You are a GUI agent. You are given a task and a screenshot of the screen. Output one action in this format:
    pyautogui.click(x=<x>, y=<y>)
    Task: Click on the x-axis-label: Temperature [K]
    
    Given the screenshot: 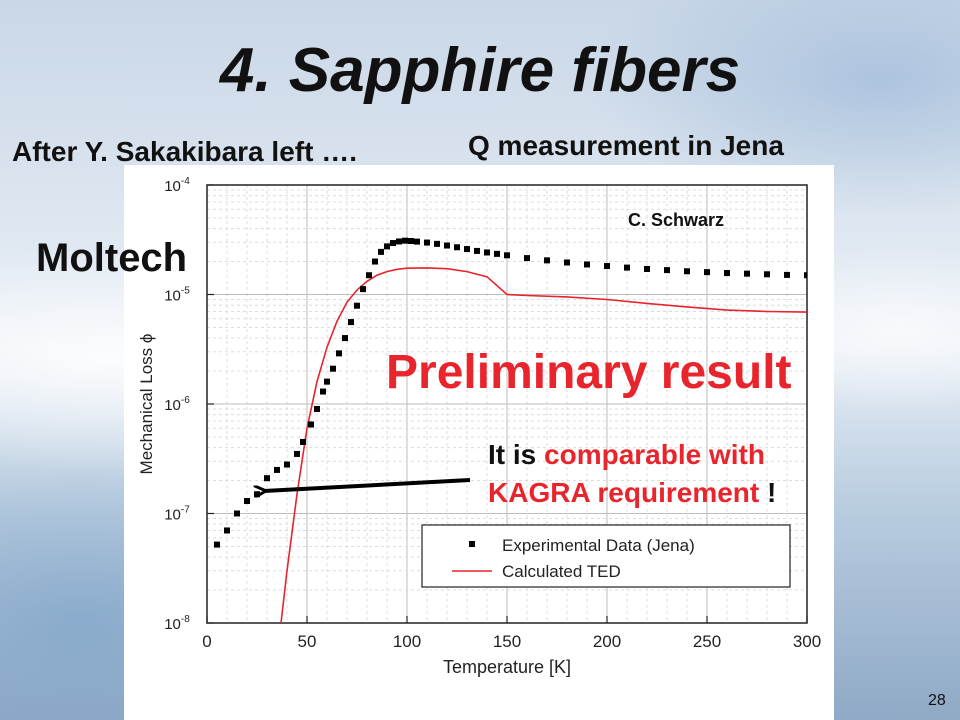 What is the action you would take?
    pyautogui.click(x=507, y=667)
    